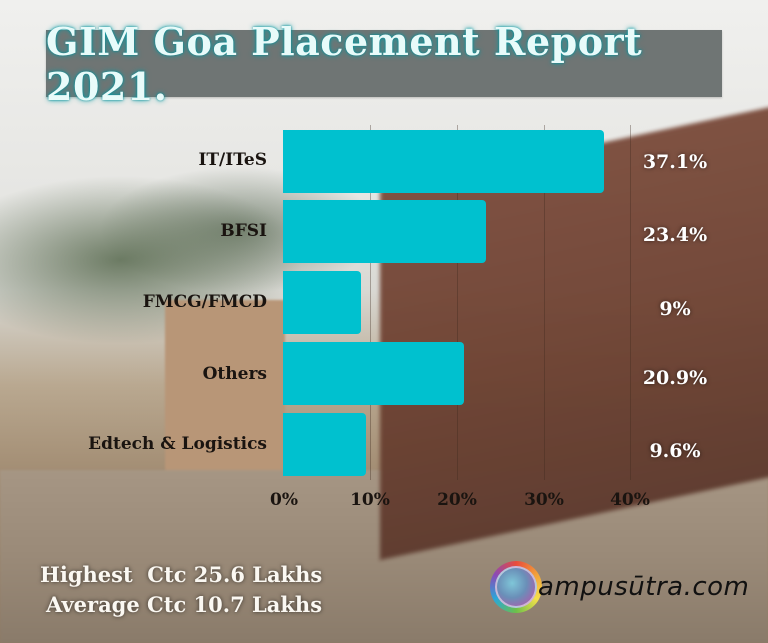 This screenshot has height=643, width=768. Describe the element at coordinates (384, 231) in the screenshot. I see `bar-bfsi` at that location.